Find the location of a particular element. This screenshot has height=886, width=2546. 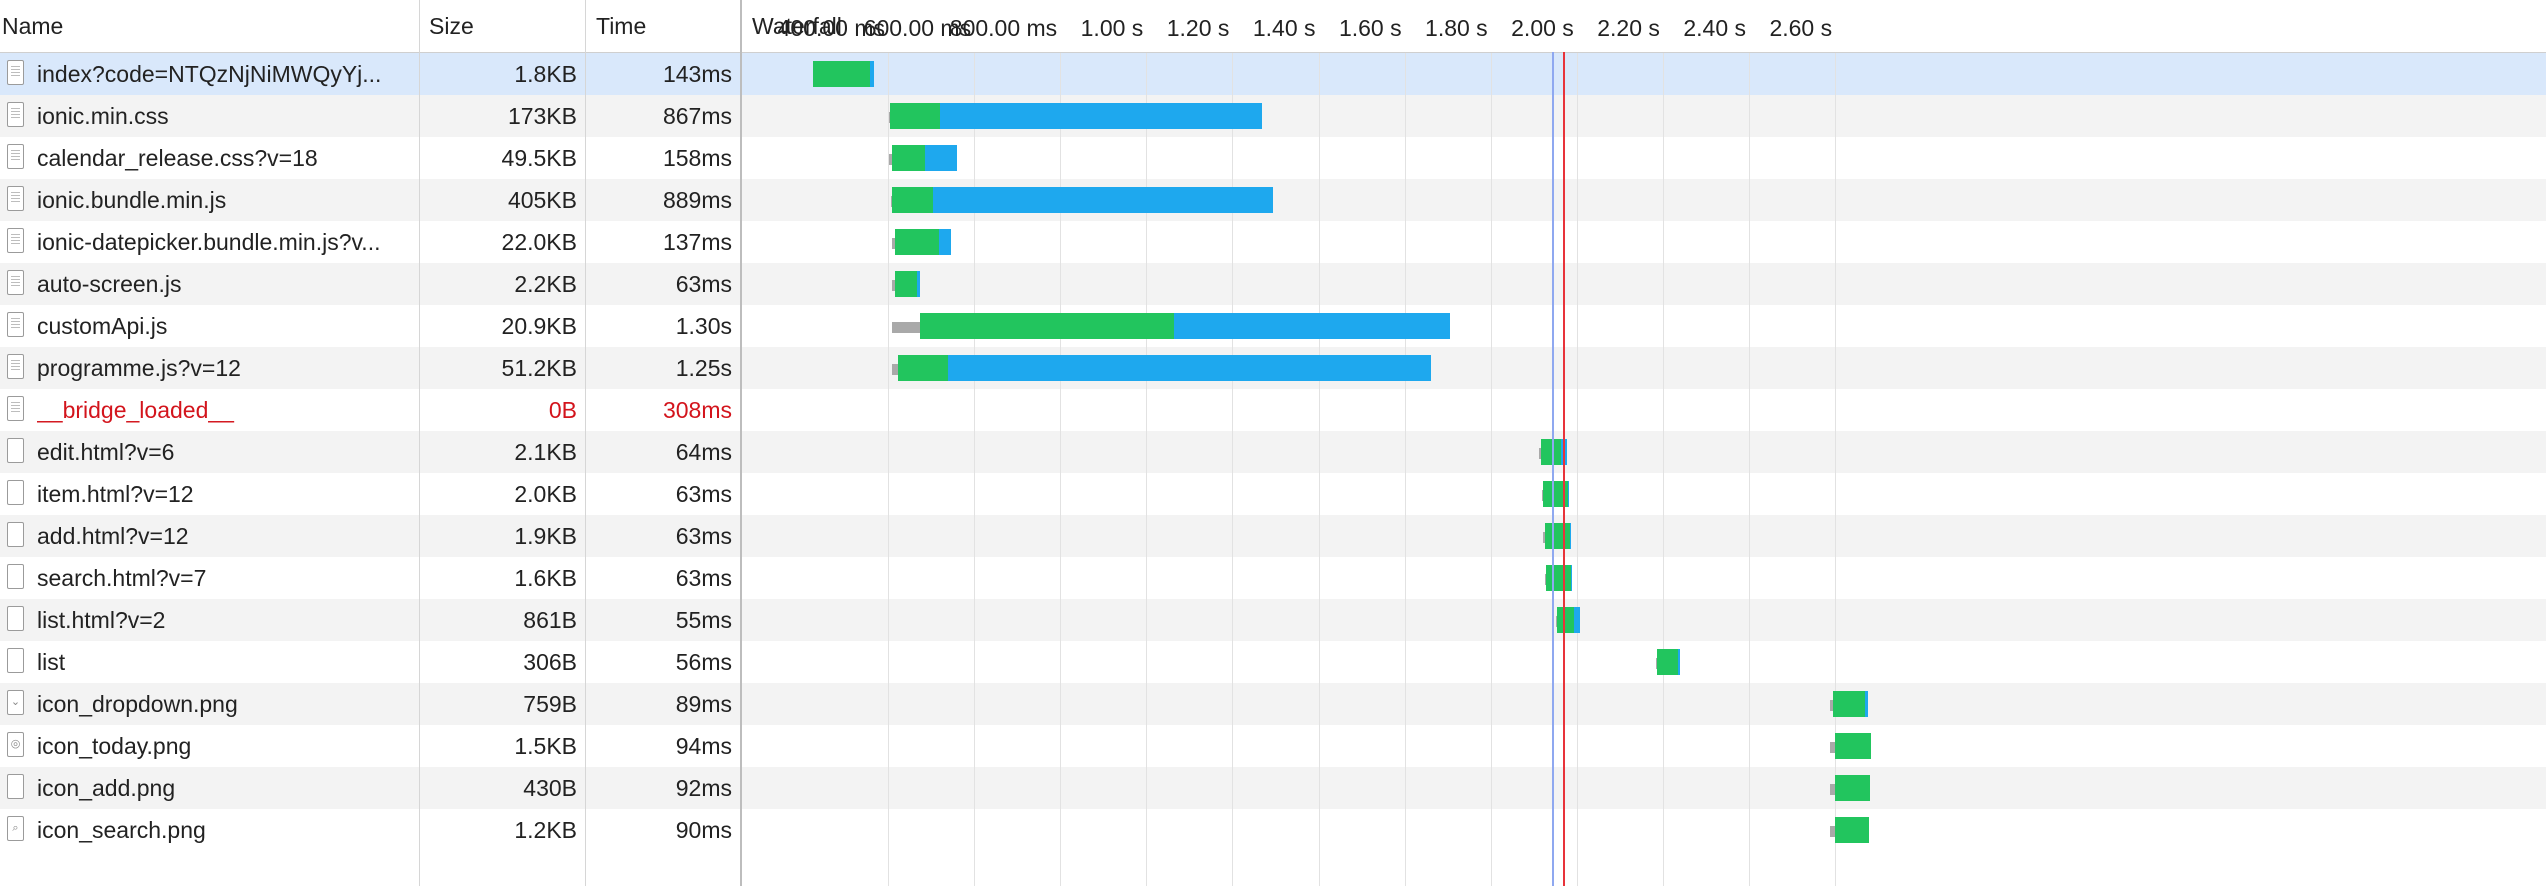

waterfall-divider is located at coordinates (741, 443).